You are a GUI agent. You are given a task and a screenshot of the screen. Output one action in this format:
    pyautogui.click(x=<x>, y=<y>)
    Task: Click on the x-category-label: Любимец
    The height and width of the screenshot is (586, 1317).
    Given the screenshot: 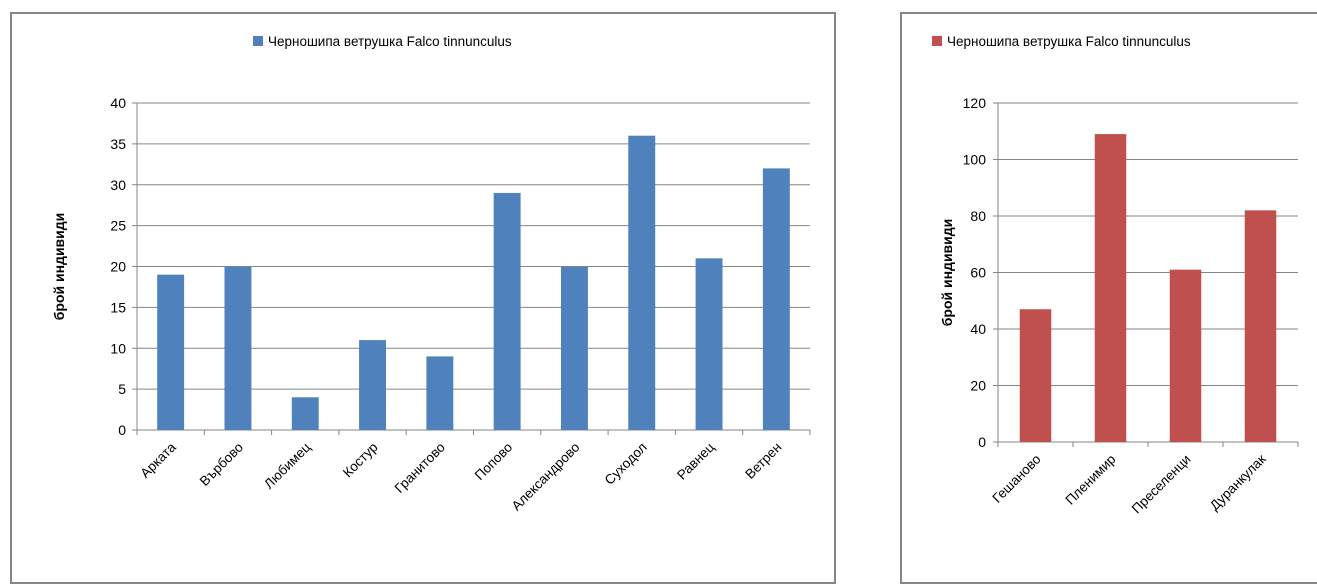 What is the action you would take?
    pyautogui.click(x=287, y=465)
    